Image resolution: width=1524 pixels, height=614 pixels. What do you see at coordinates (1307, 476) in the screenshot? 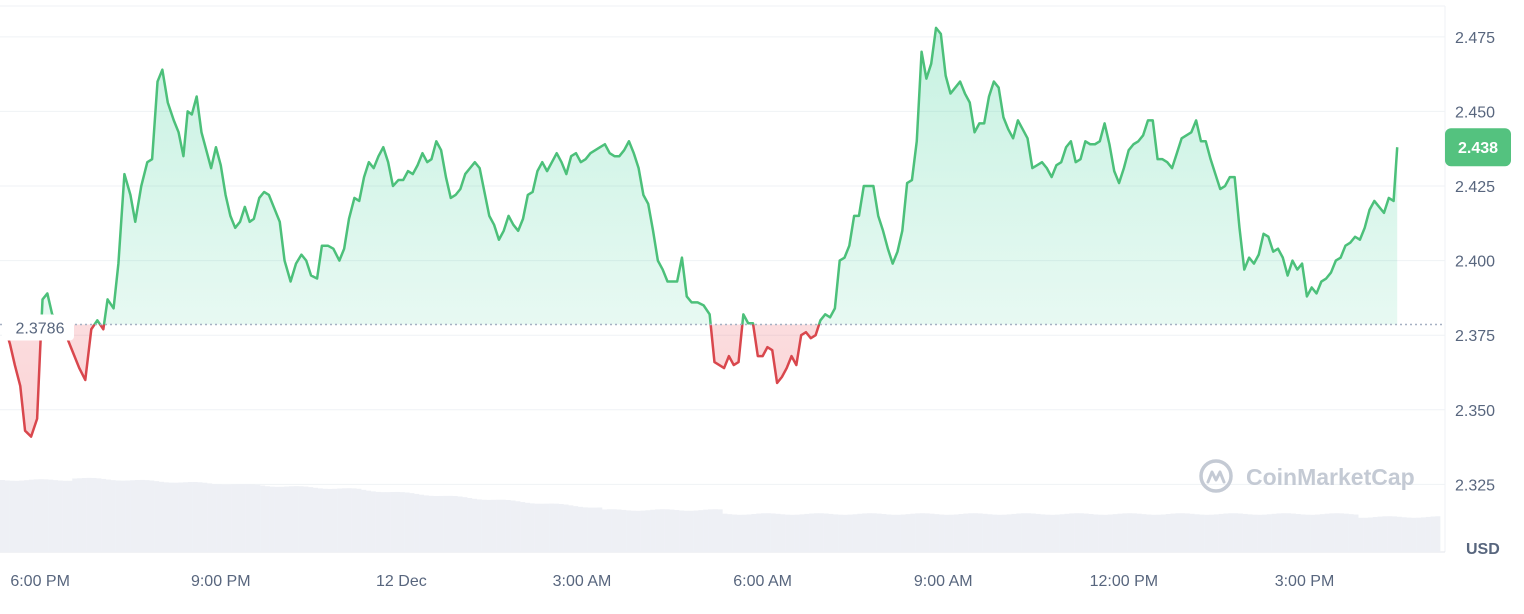
I see `watermark: CoinMarketCap` at bounding box center [1307, 476].